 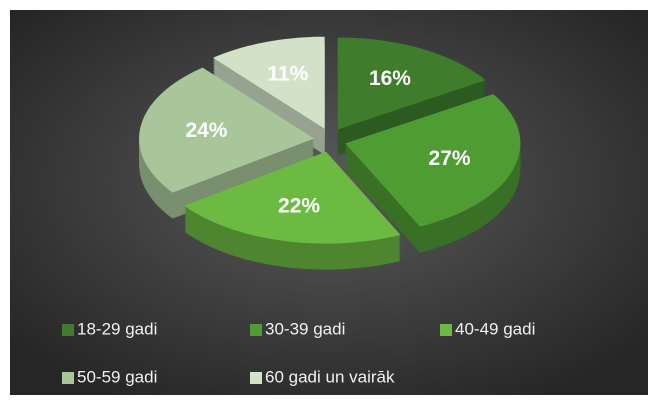 I want to click on data-label: 16%, so click(x=390, y=78).